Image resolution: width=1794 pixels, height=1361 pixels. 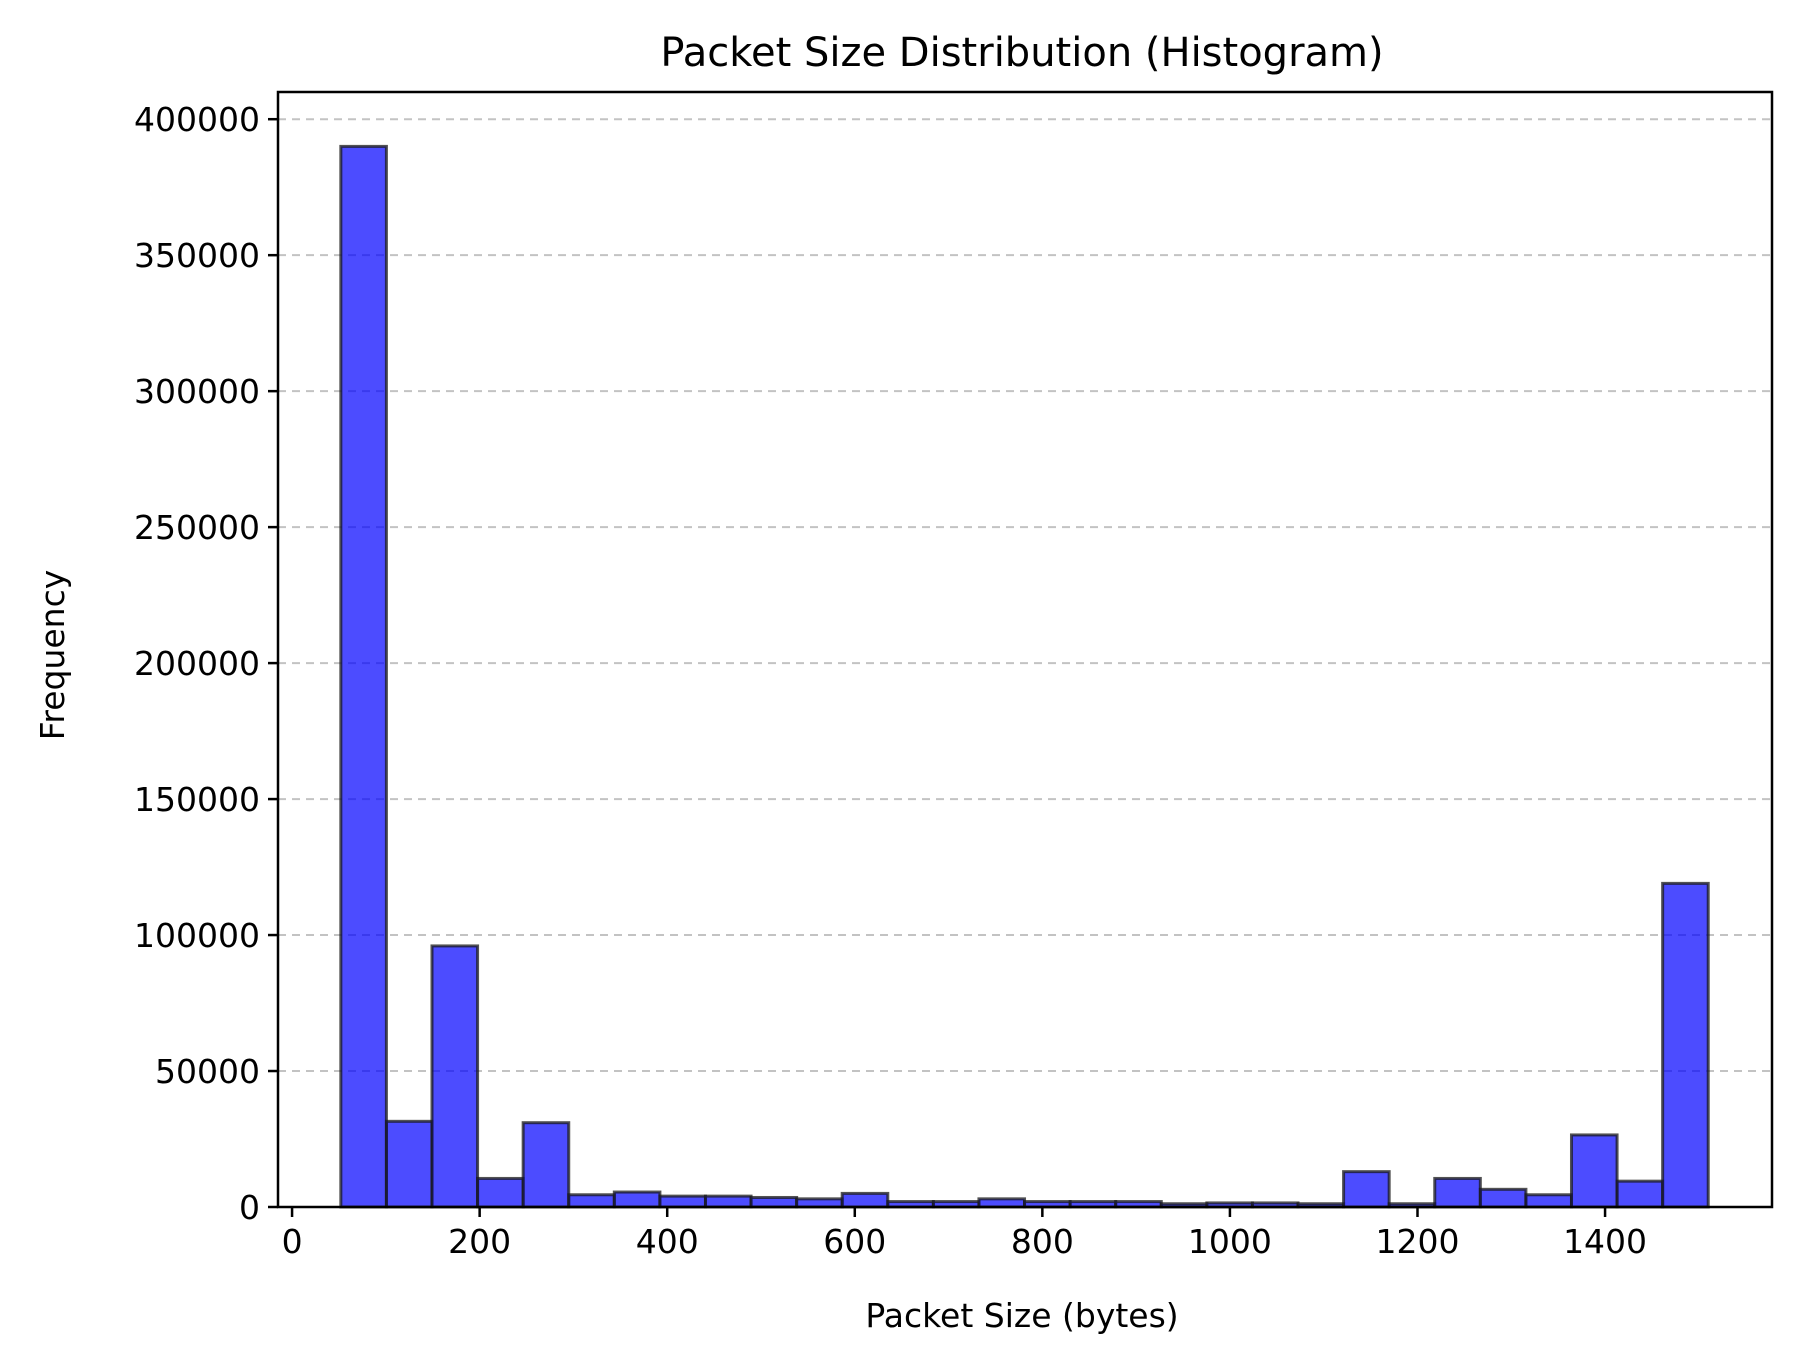 I want to click on y-tick-label: 400000, so click(x=197, y=119).